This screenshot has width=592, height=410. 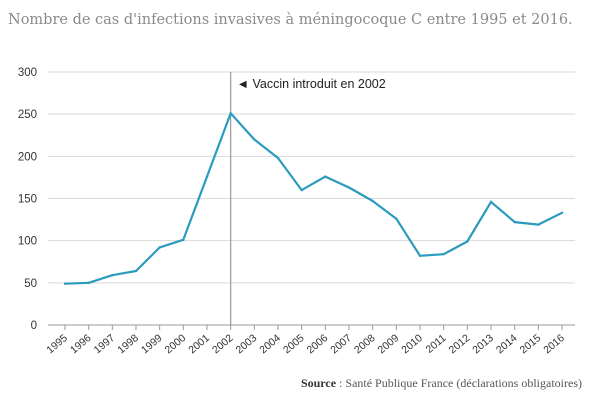 What do you see at coordinates (199, 344) in the screenshot?
I see `x-tick-label-2001: 2001` at bounding box center [199, 344].